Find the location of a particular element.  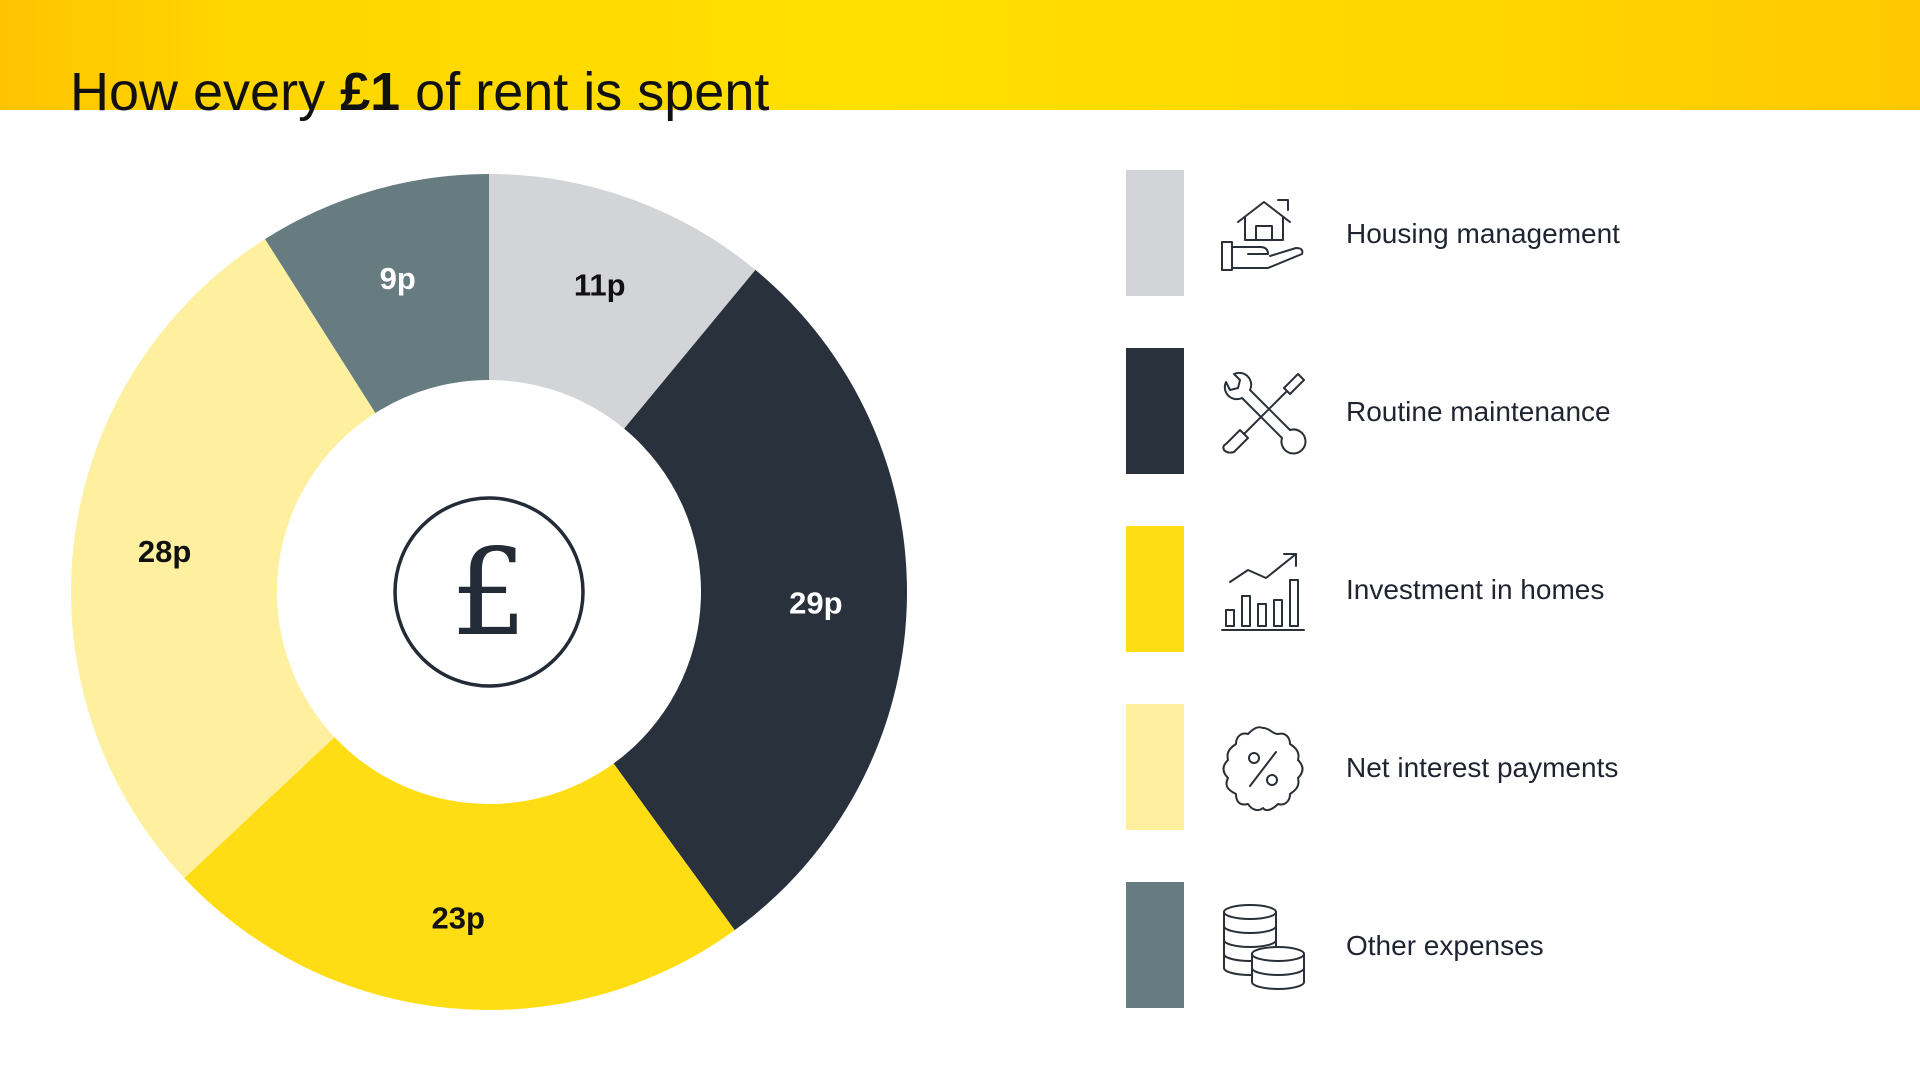

hand-house-icon is located at coordinates (1262, 235).